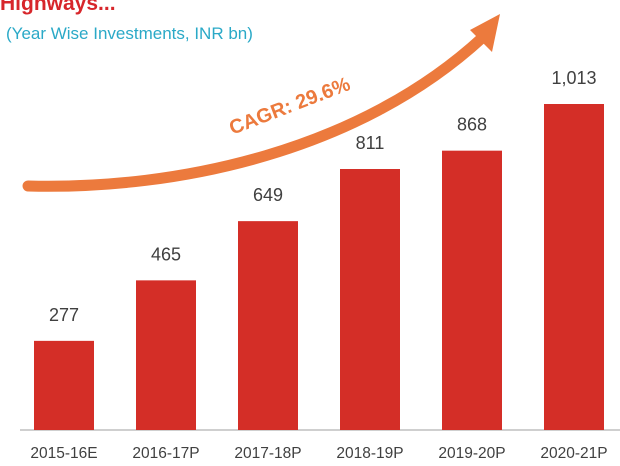  I want to click on chart-subtitle: (Year Wise Investments, INR bn), so click(129, 33).